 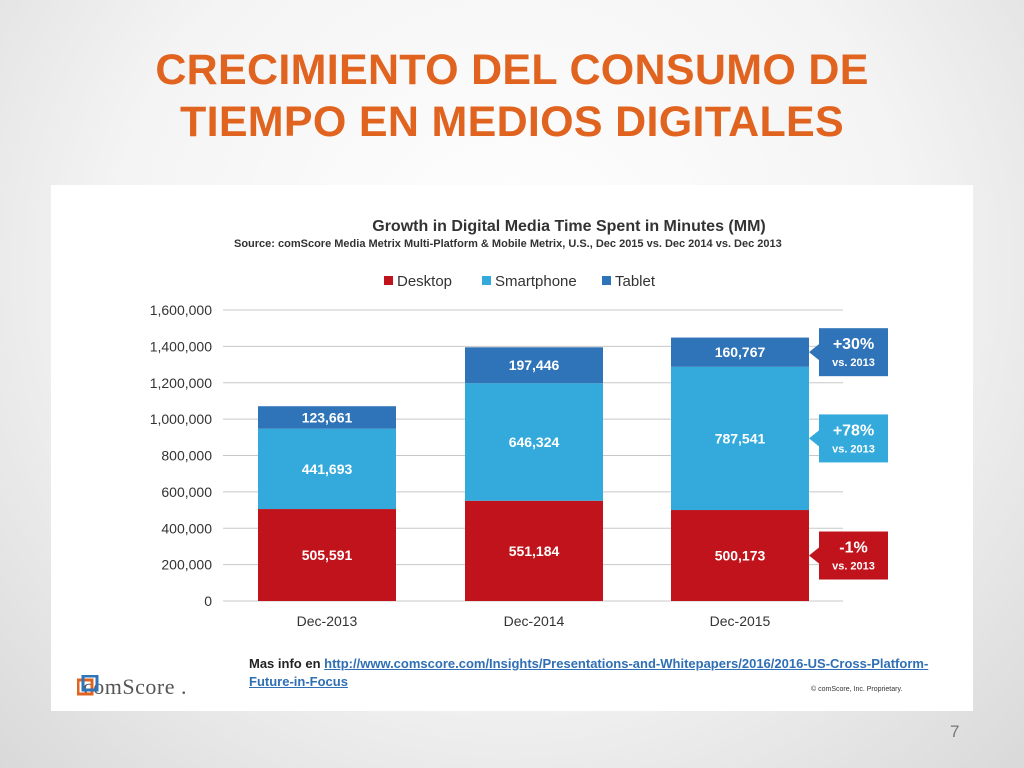 I want to click on callout-box-desktop, so click(x=853, y=555).